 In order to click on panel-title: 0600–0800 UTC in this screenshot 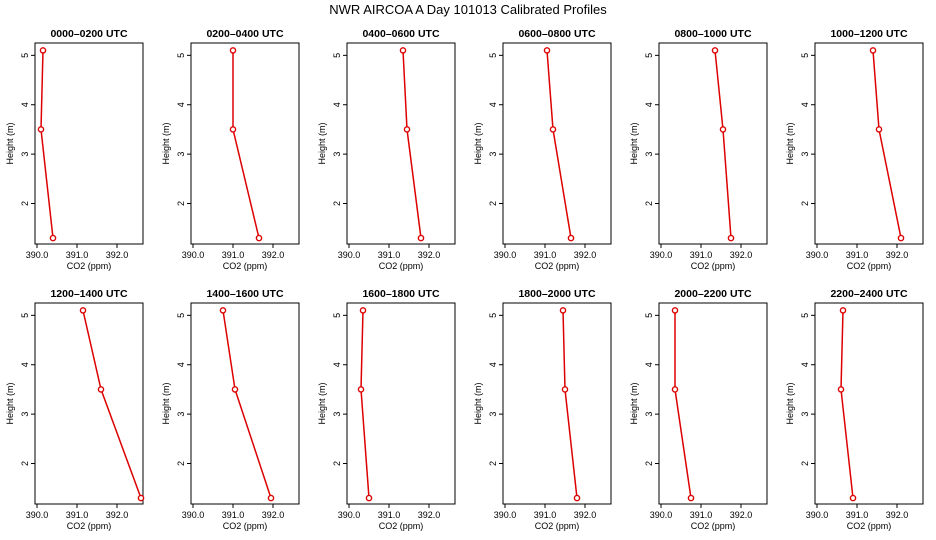, I will do `click(556, 34)`.